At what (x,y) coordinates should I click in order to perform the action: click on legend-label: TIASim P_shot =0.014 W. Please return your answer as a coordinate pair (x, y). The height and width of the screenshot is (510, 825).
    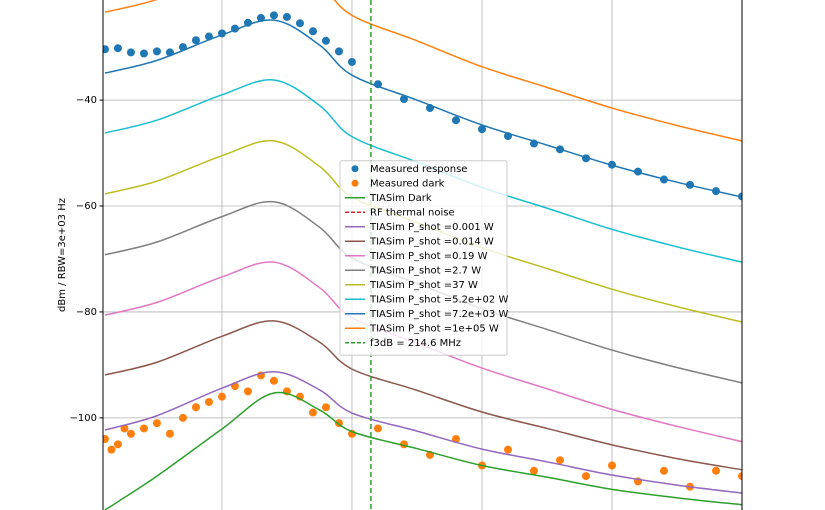
    Looking at the image, I should click on (431, 241).